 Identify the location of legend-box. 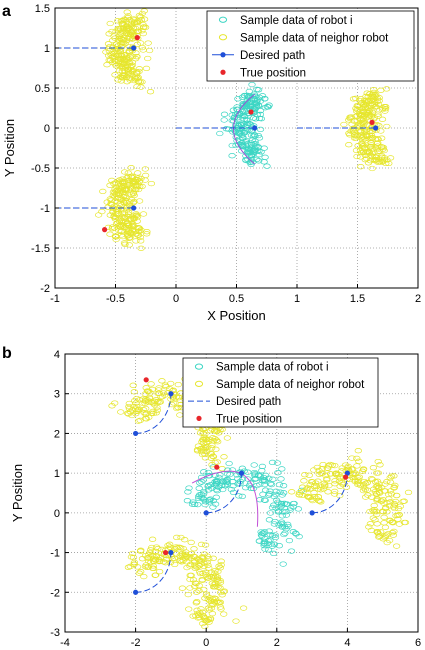
(310, 46).